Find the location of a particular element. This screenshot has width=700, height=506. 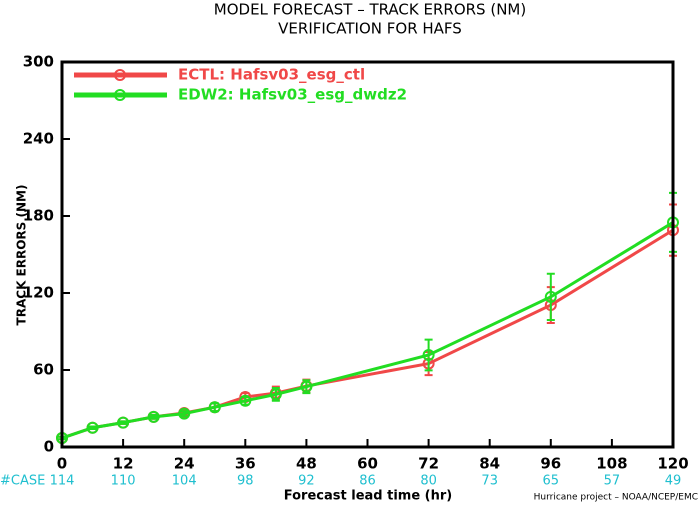

chart-title: MODEL FORECAST – TRACK ERRORS (NM) is located at coordinates (370, 10).